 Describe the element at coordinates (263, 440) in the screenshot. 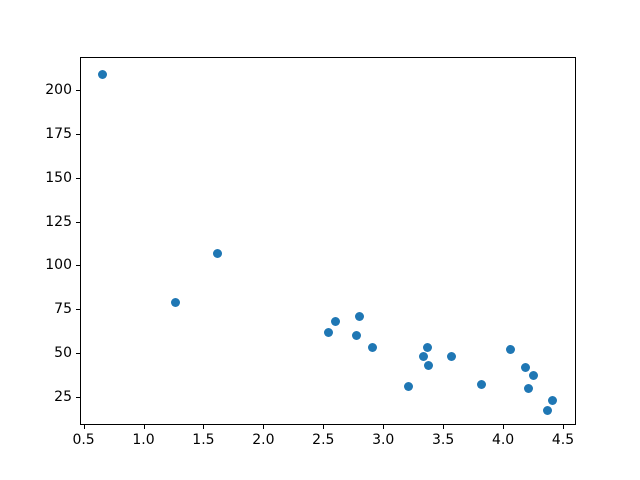

I see `x-tick-label: 2.0` at that location.